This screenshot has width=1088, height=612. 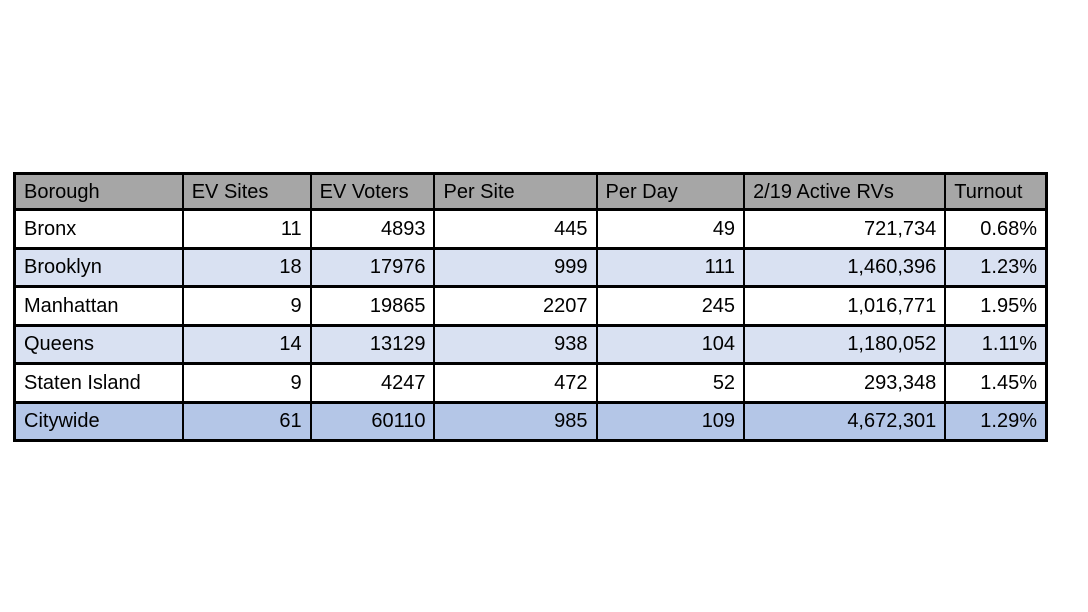 What do you see at coordinates (996, 421) in the screenshot?
I see `cell-turnout: 1.29%` at bounding box center [996, 421].